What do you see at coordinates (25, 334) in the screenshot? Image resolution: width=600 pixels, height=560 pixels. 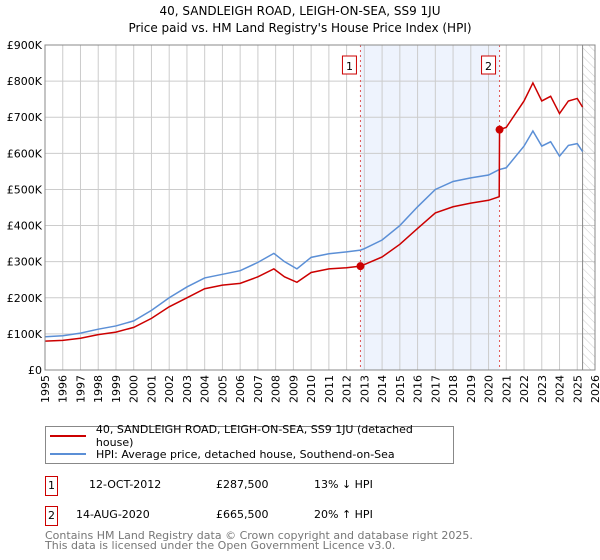 I see `y-tick-label: £100K` at bounding box center [25, 334].